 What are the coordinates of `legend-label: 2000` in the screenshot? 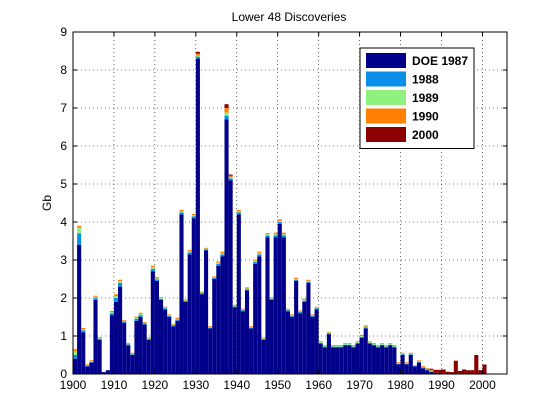 It's located at (425, 135).